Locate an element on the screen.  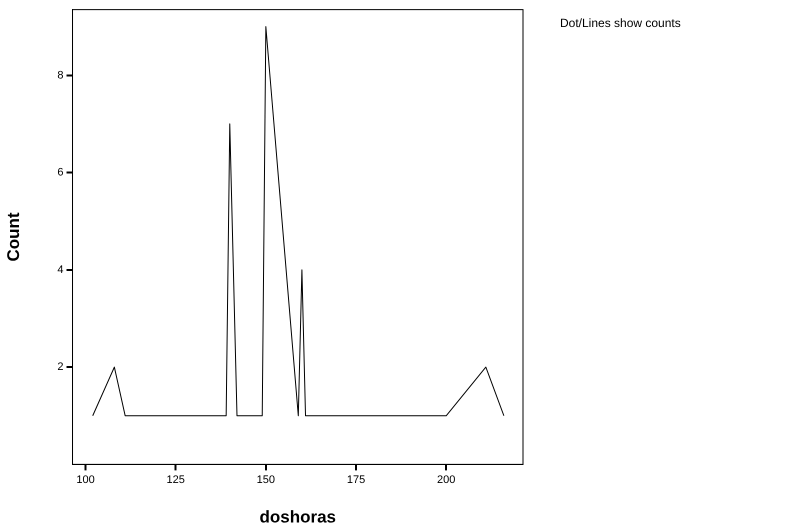
x-tick-label: 150 is located at coordinates (266, 480).